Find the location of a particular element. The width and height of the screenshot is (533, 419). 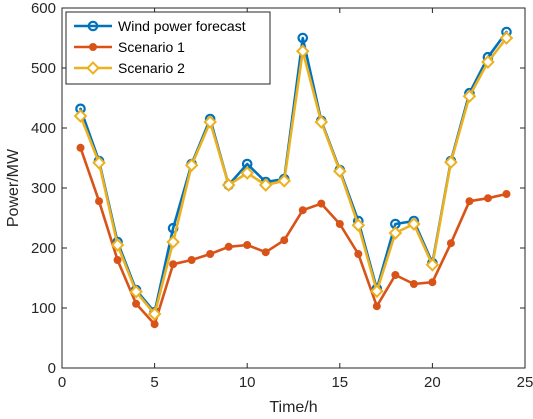

x-tick-label: 25 is located at coordinates (525, 382).